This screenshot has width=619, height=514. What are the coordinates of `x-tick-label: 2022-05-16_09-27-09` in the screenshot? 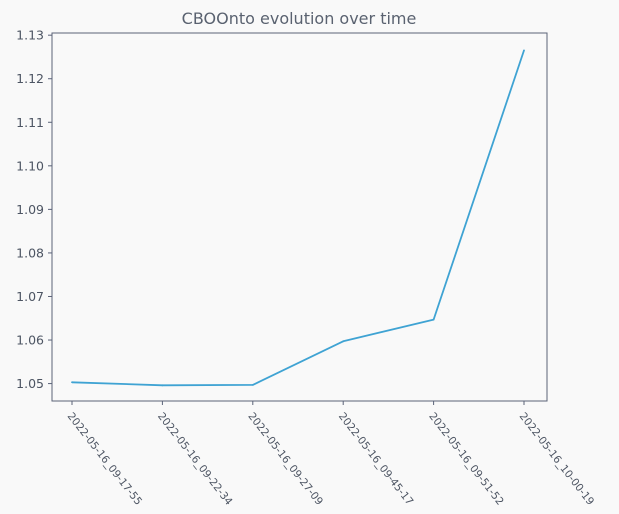 It's located at (285, 458).